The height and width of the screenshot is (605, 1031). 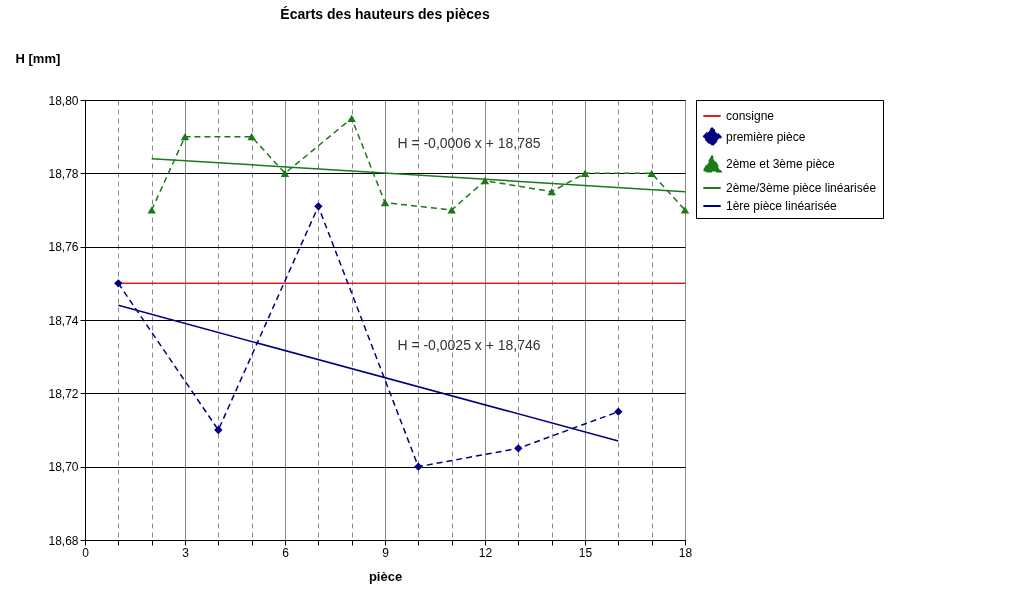 What do you see at coordinates (63, 247) in the screenshot?
I see `y-tick-label: 18,76` at bounding box center [63, 247].